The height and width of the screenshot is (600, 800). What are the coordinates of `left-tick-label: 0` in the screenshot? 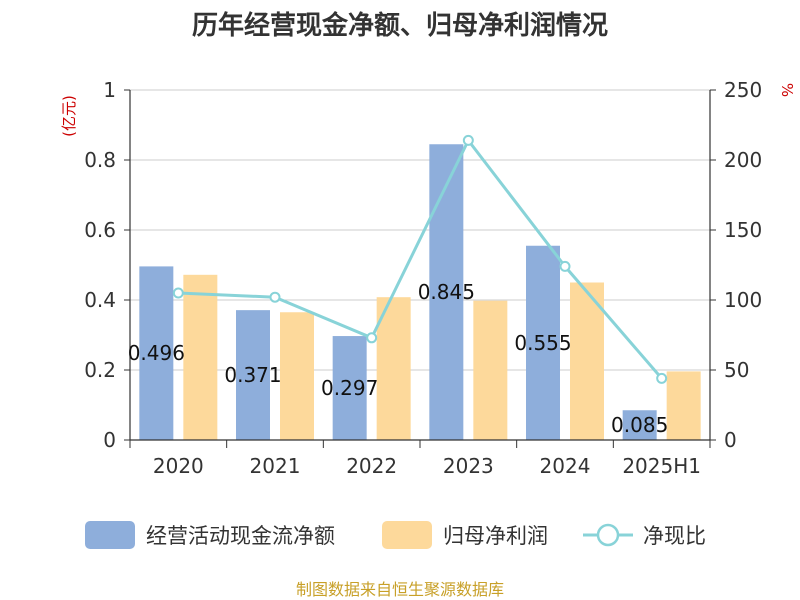 It's located at (109, 440).